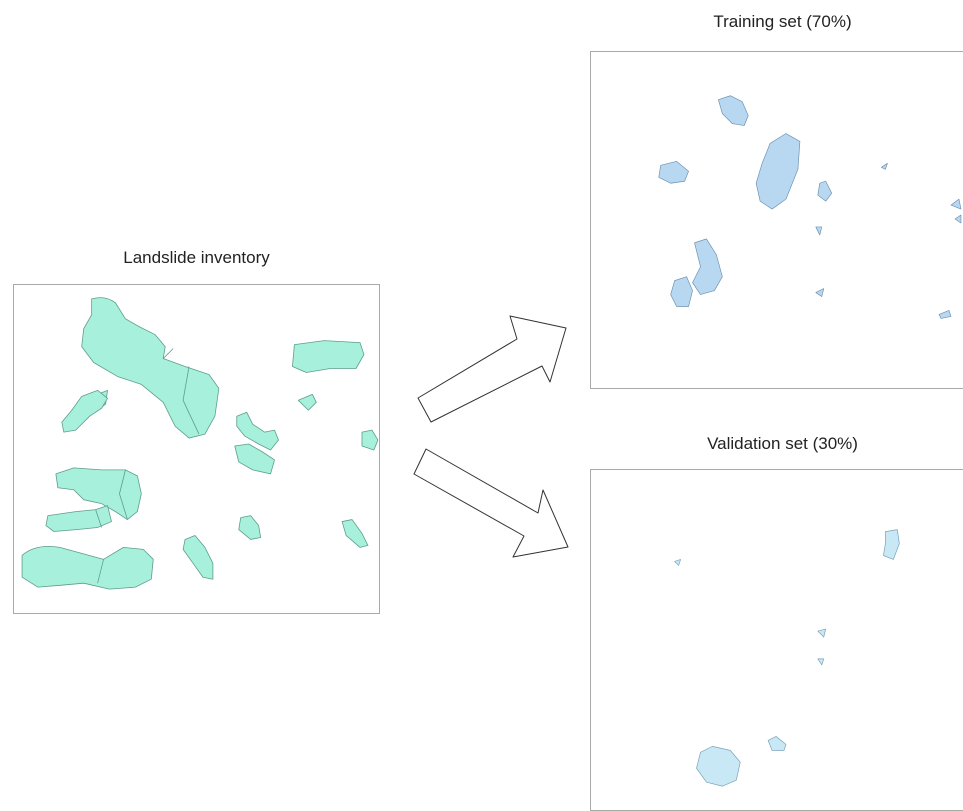 Image resolution: width=963 pixels, height=811 pixels. What do you see at coordinates (200, 443) in the screenshot?
I see `inventory-polygons` at bounding box center [200, 443].